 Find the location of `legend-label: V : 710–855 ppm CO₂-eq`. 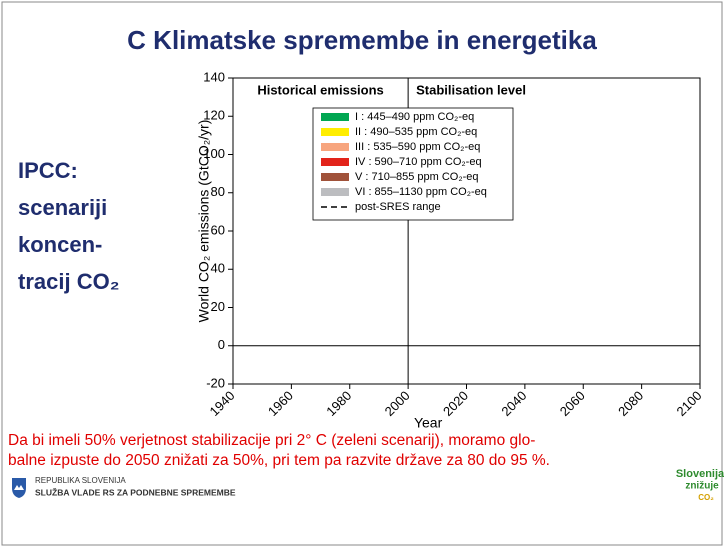

legend-label: V : 710–855 ppm CO₂-eq is located at coordinates (417, 177).